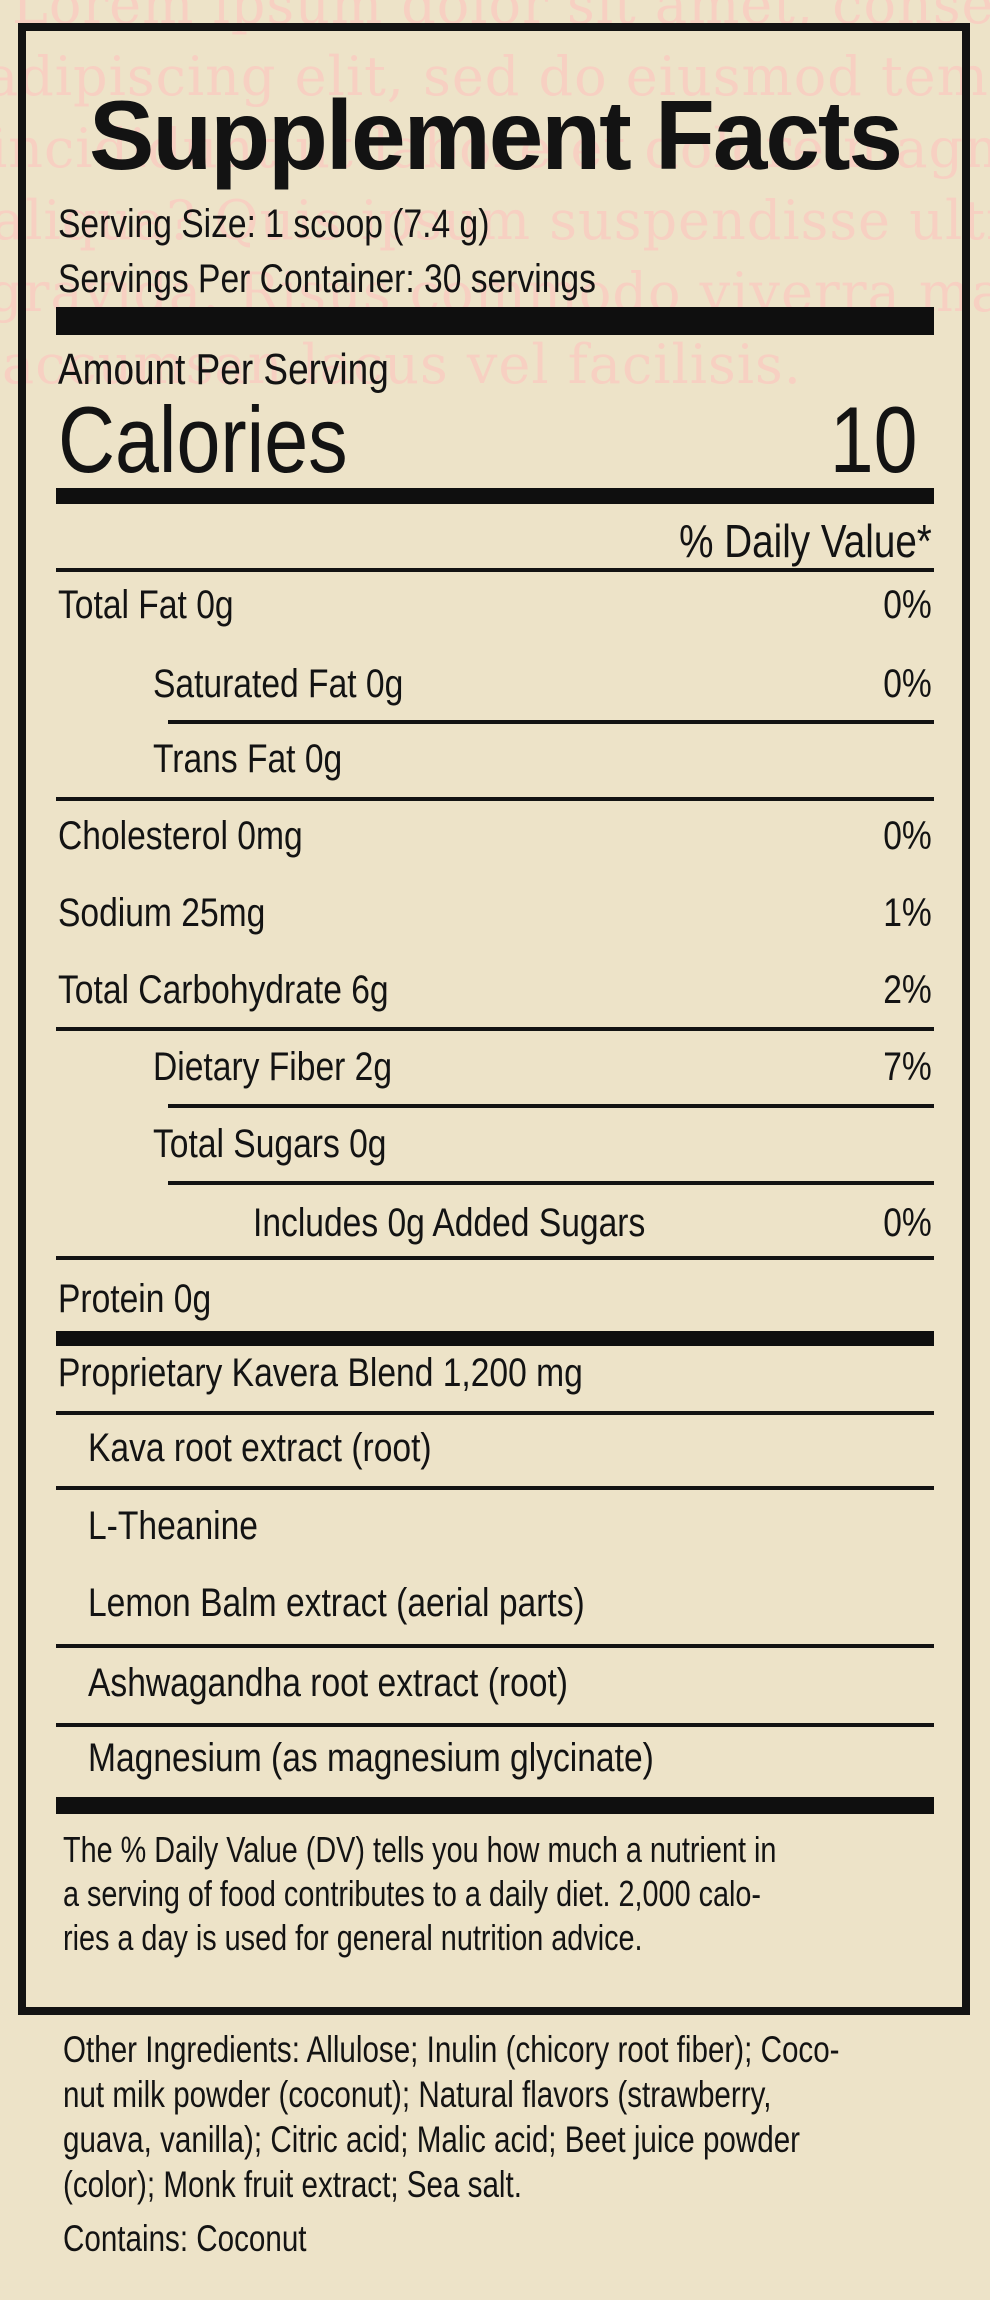  What do you see at coordinates (146, 605) in the screenshot?
I see `nutrient-label: Total Fat 0g` at bounding box center [146, 605].